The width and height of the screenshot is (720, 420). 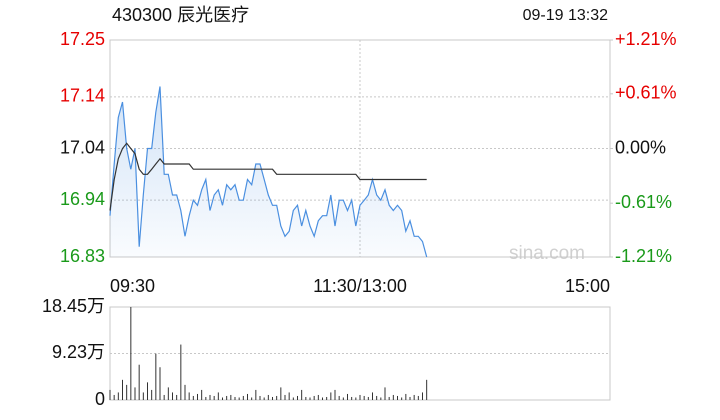 I want to click on y2-tick-label: +1.21%, so click(x=646, y=39).